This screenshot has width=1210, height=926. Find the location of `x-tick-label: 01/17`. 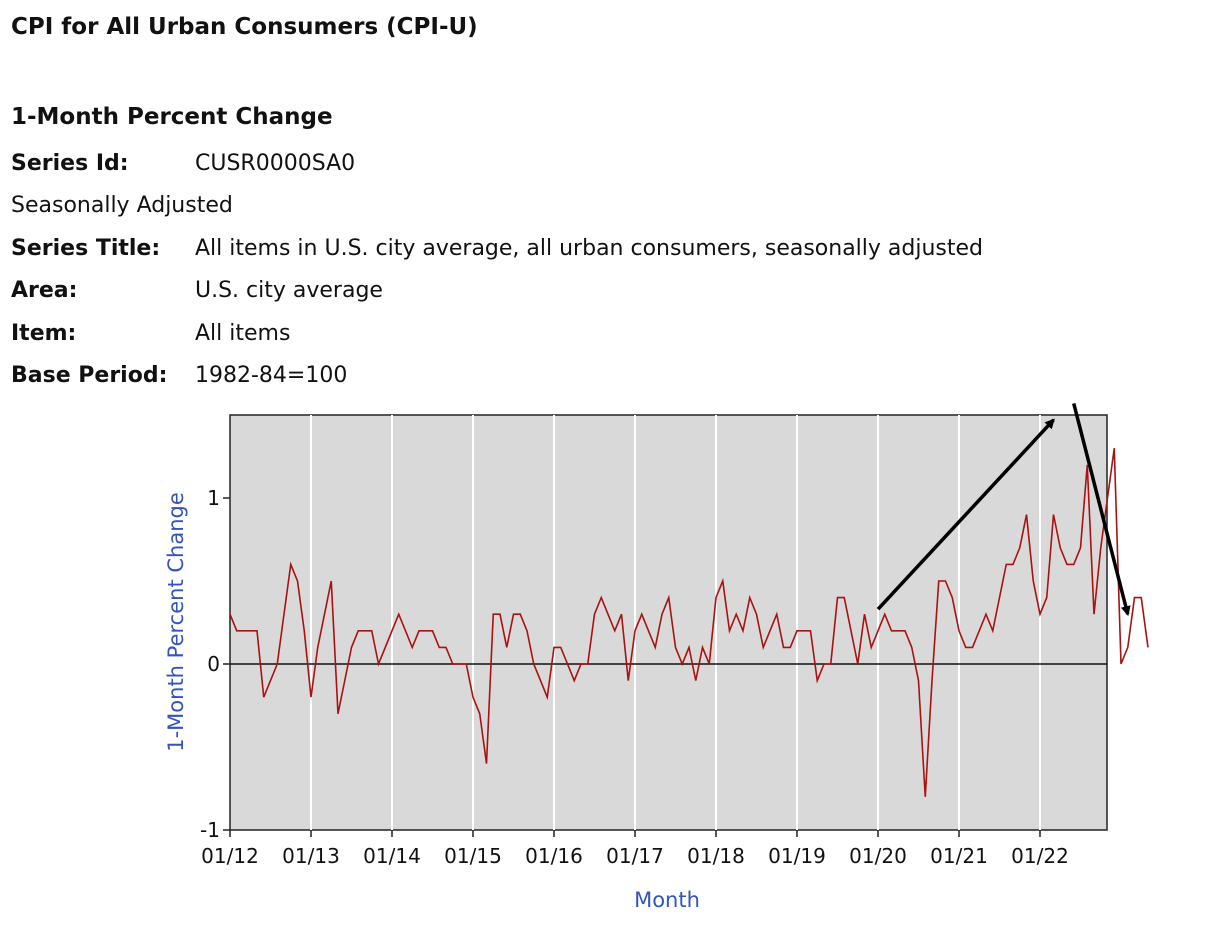

x-tick-label: 01/17 is located at coordinates (635, 856).